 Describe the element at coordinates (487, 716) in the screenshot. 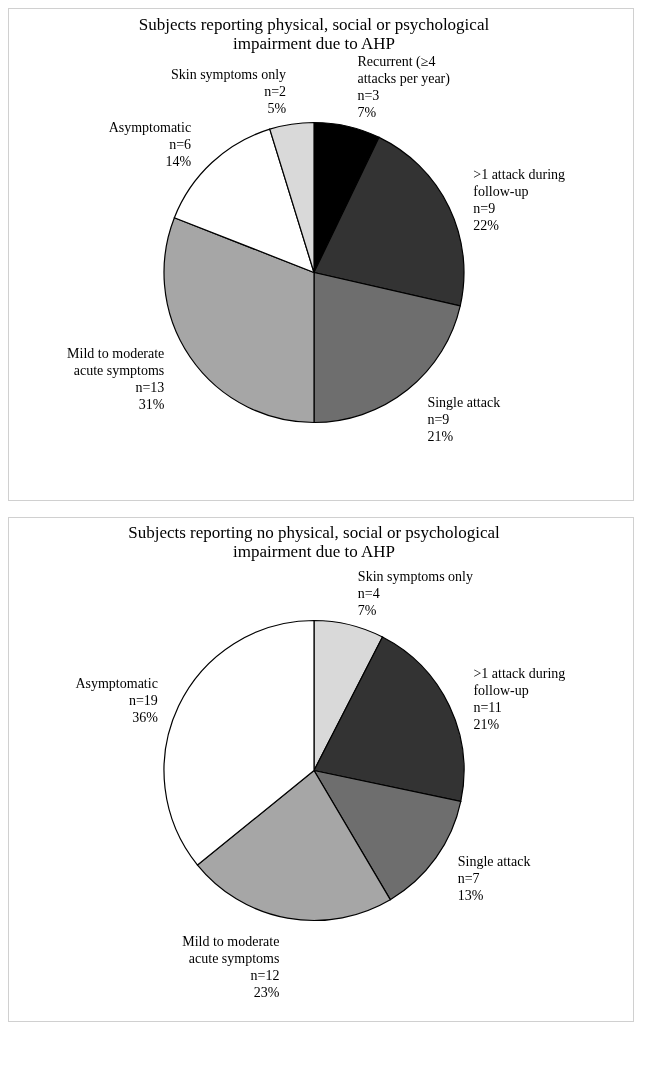

I see `data-label: n=11 21%` at that location.